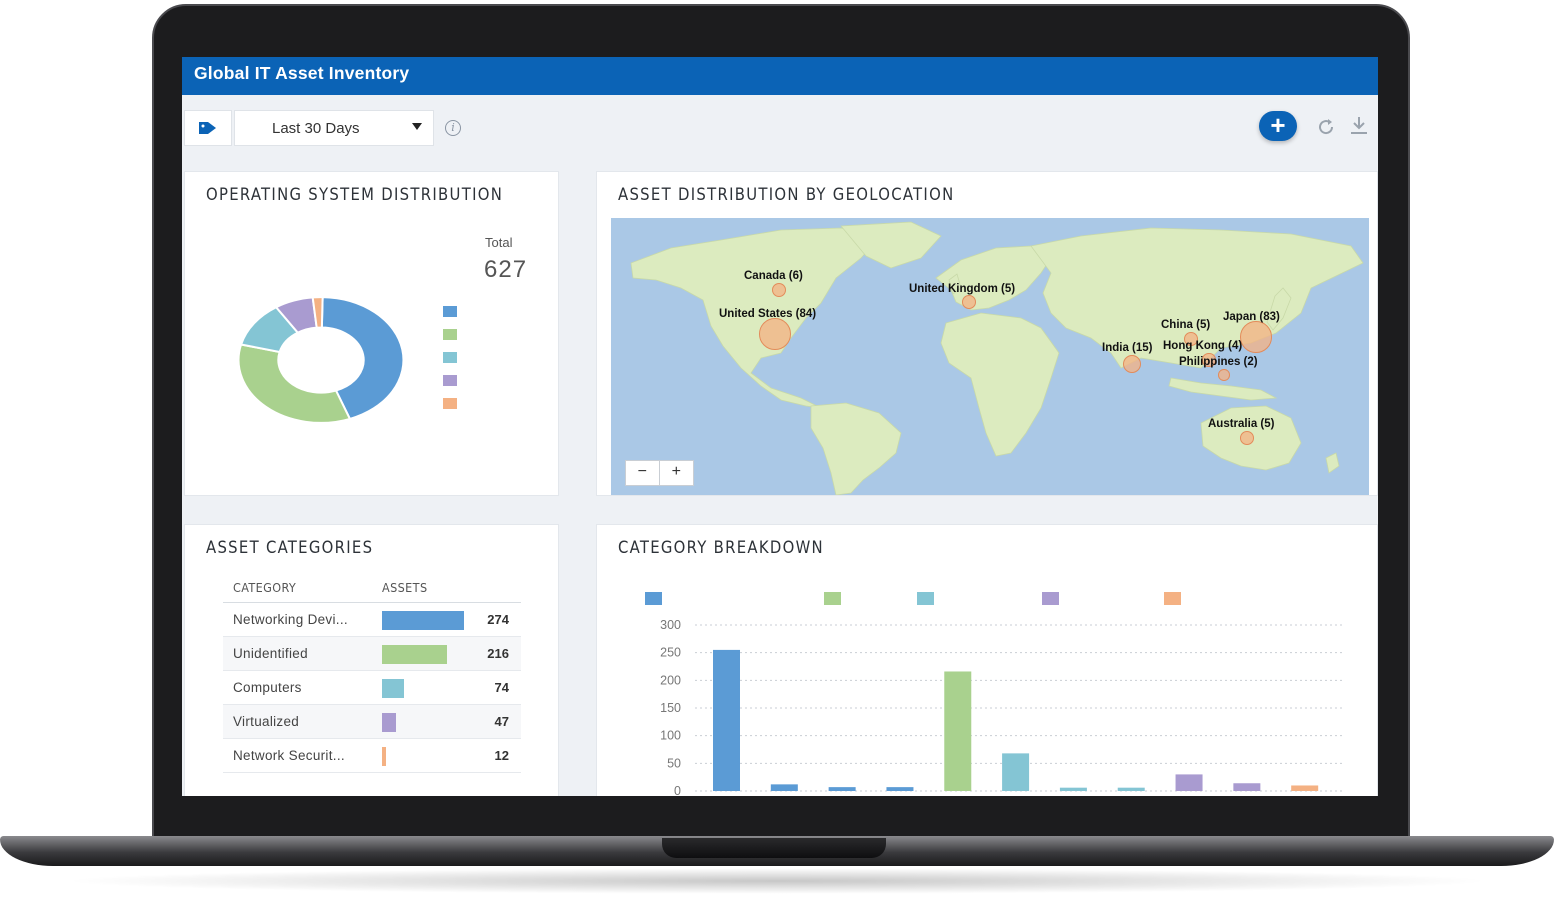 This screenshot has height=910, width=1554. Describe the element at coordinates (498, 653) in the screenshot. I see `category-count: 216` at that location.